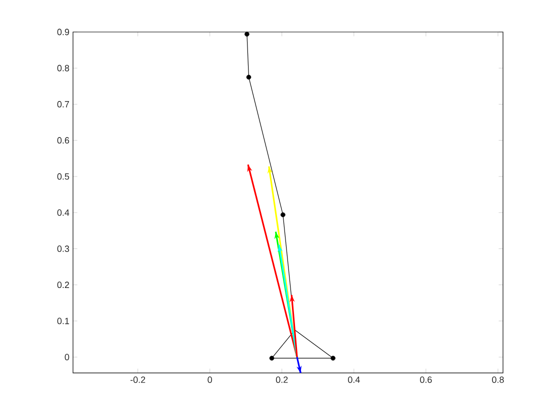  What do you see at coordinates (63, 212) in the screenshot?
I see `y-tick-label: 0.4` at bounding box center [63, 212].